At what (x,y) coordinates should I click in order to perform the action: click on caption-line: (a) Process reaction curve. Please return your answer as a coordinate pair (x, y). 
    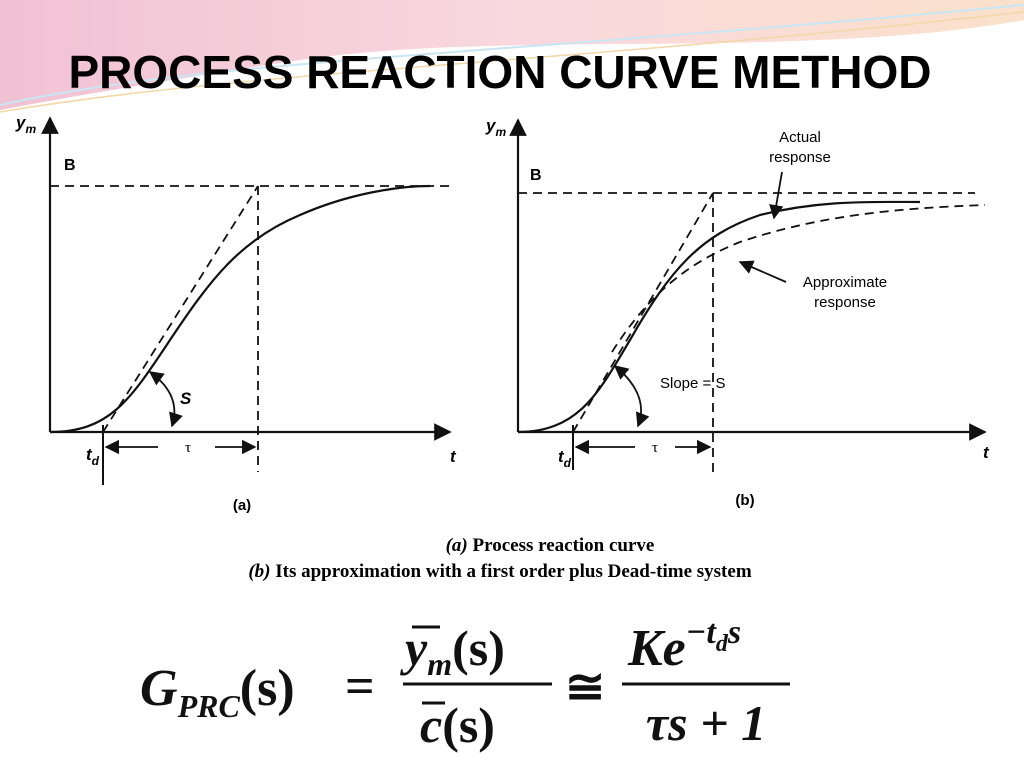
    Looking at the image, I should click on (550, 545).